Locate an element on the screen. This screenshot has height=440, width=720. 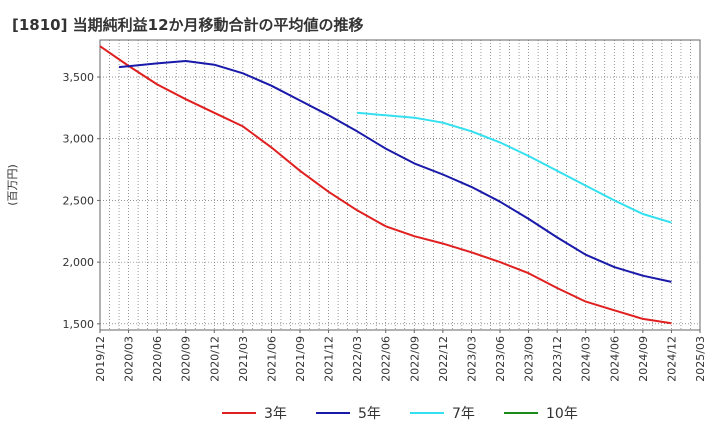
y-tick-label: 1,500 is located at coordinates (79, 324).